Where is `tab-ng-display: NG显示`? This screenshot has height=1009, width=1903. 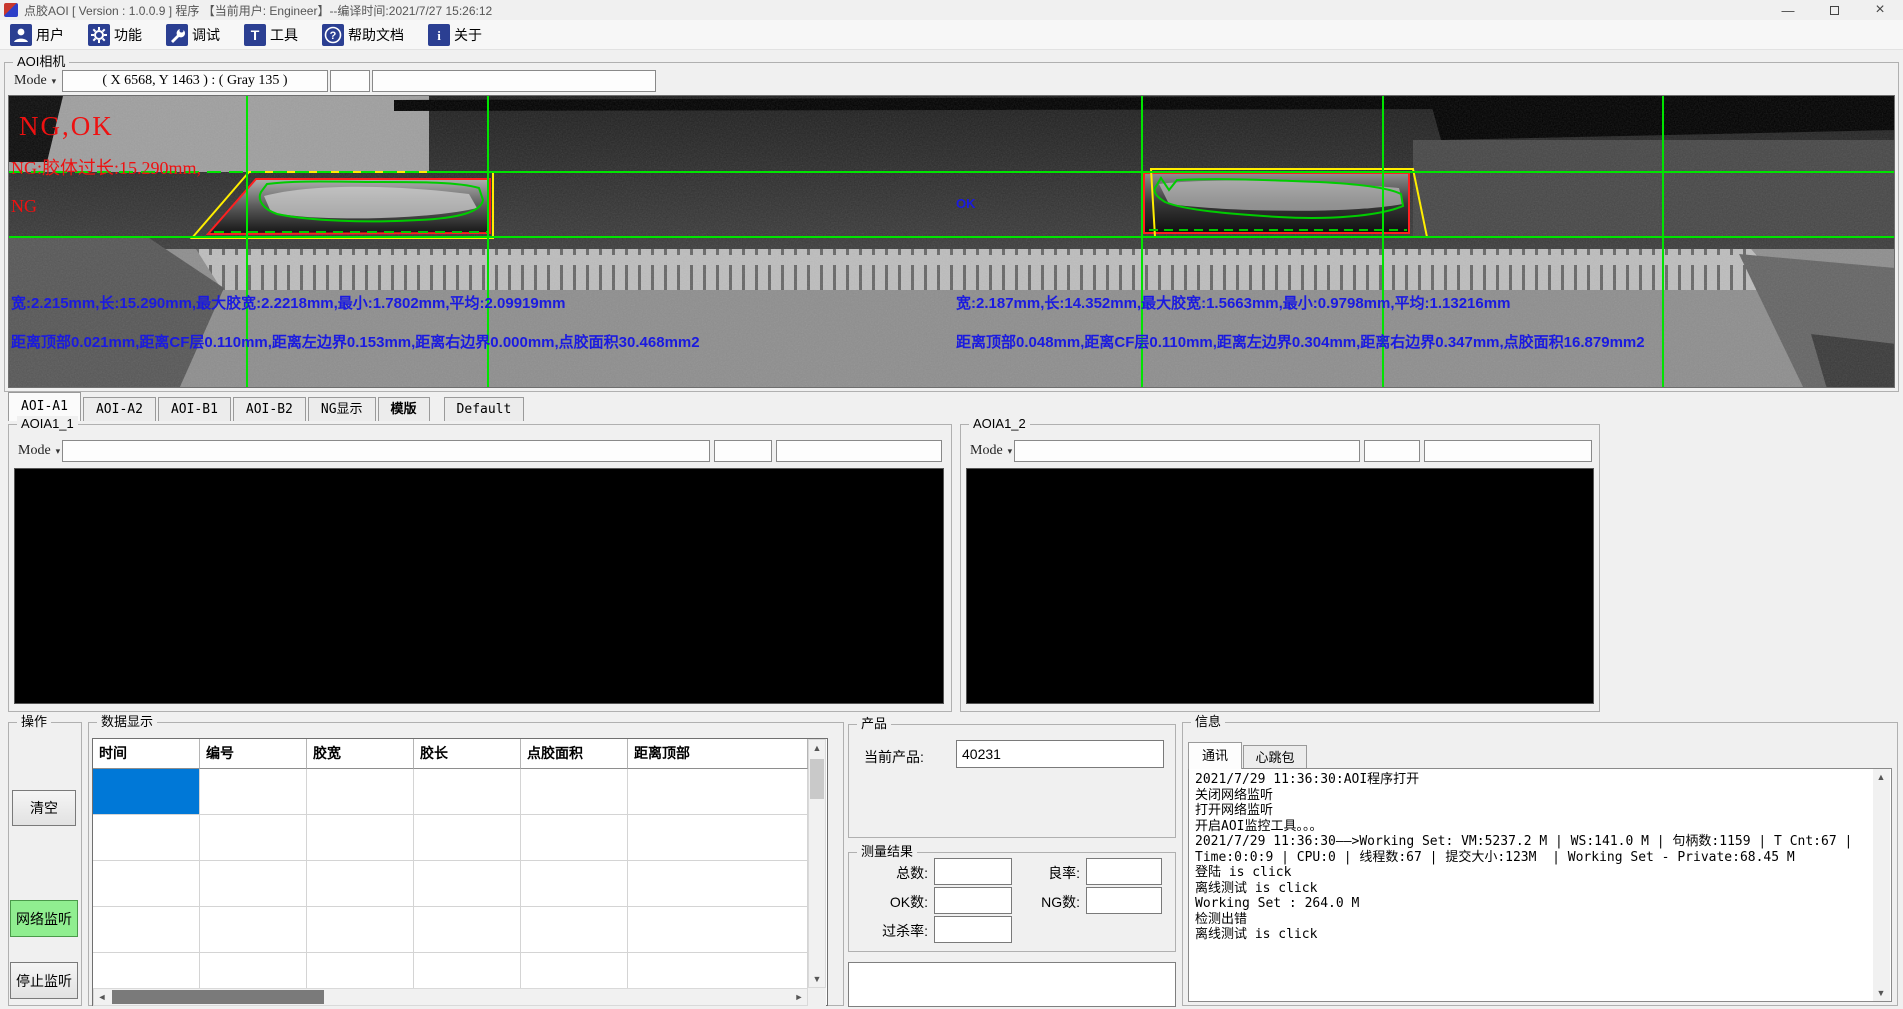 tab-ng-display: NG显示 is located at coordinates (341, 409).